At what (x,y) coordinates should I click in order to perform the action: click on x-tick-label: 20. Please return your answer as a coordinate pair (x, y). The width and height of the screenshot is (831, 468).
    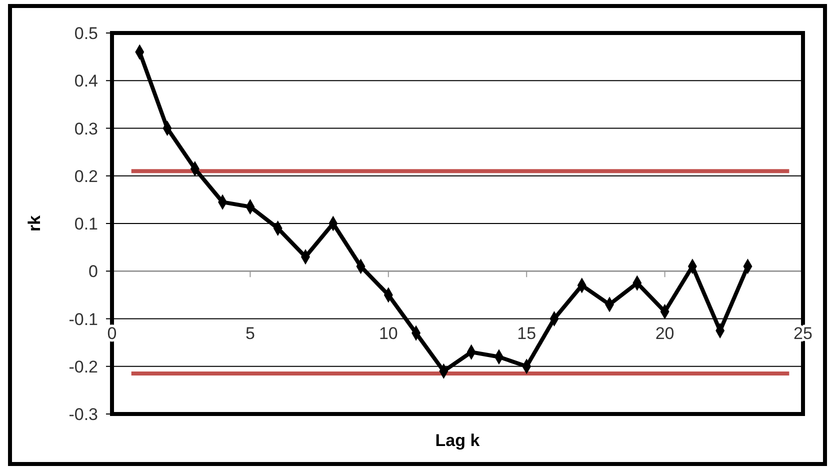
    Looking at the image, I should click on (664, 334).